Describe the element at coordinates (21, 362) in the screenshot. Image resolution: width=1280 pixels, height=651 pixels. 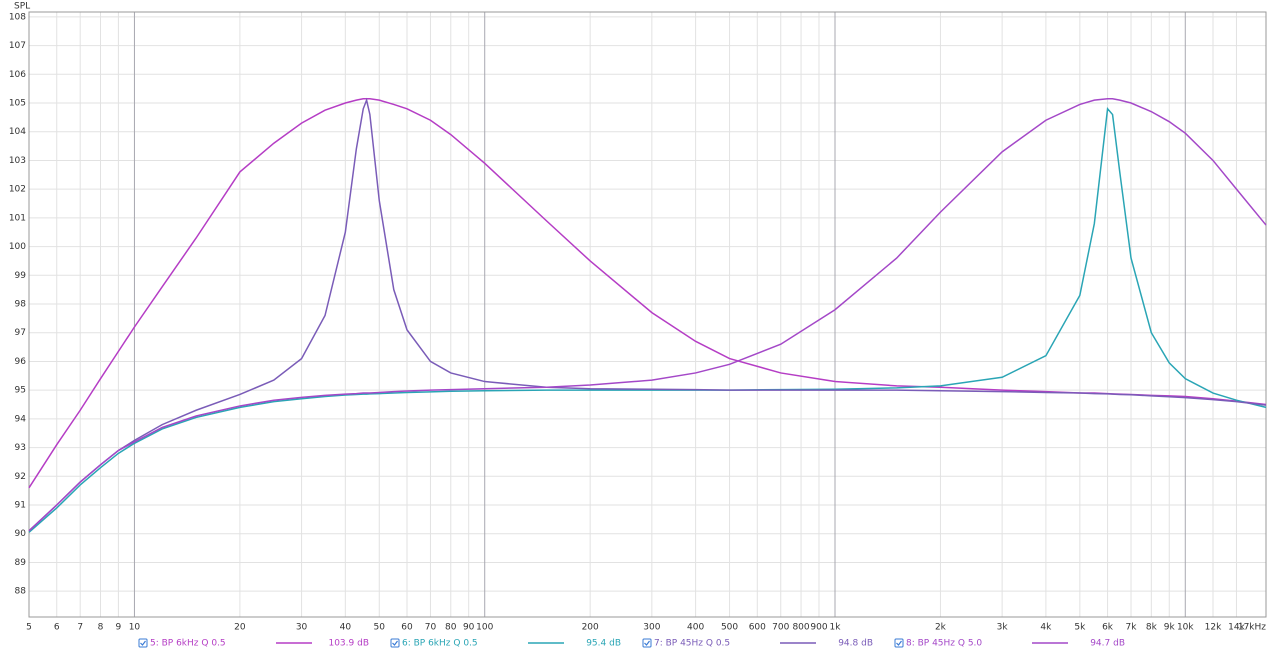
I see `y-tick-label: 96` at that location.